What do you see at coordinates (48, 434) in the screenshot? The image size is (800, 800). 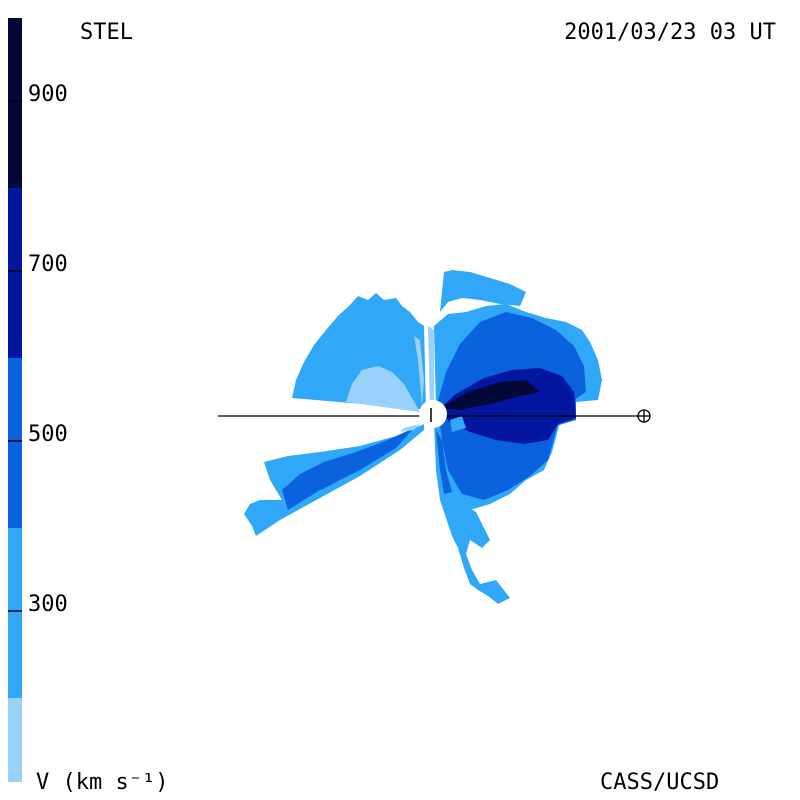 I see `colorbar-tick-label-500: 500` at bounding box center [48, 434].